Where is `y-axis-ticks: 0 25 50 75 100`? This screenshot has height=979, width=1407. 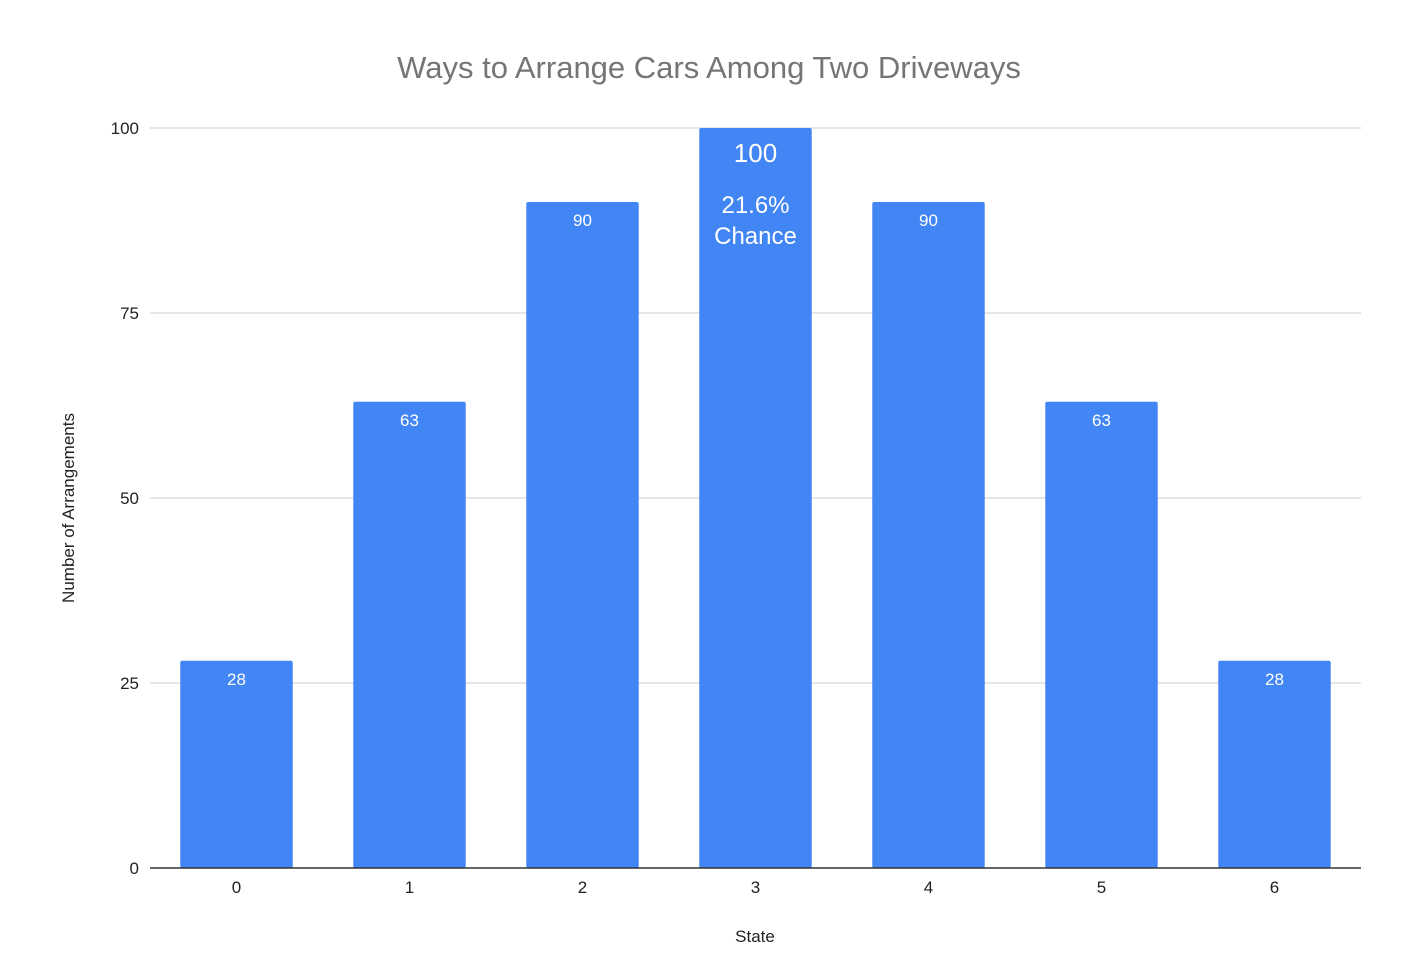 y-axis-ticks: 0 25 50 75 100 is located at coordinates (125, 498).